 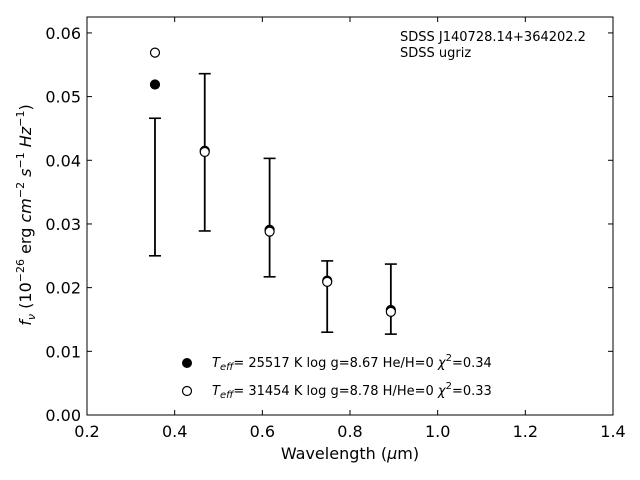 What do you see at coordinates (63, 415) in the screenshot?
I see `y-tick-label: 0.00` at bounding box center [63, 415].